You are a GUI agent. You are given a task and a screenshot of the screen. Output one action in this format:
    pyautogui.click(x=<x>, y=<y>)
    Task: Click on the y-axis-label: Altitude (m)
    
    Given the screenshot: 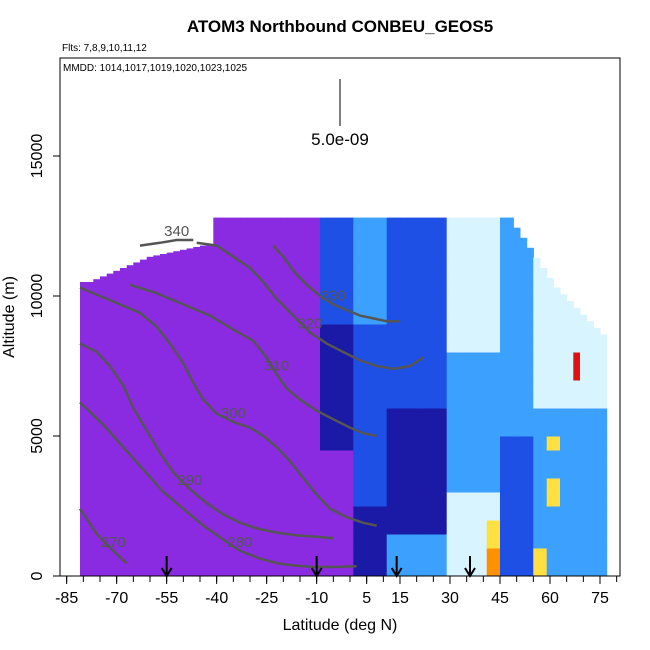 What is the action you would take?
    pyautogui.click(x=9, y=317)
    